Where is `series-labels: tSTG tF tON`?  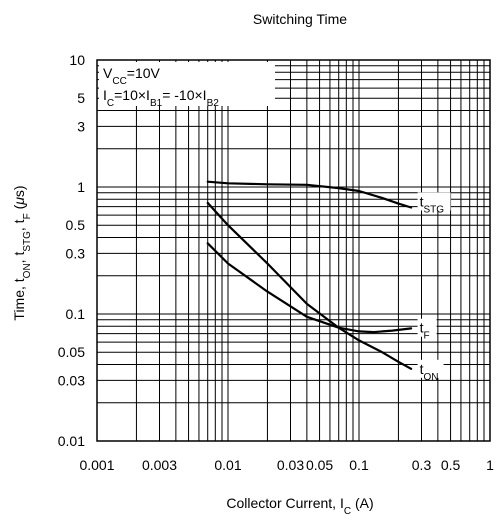
series-labels: tSTG tF tON is located at coordinates (434, 287).